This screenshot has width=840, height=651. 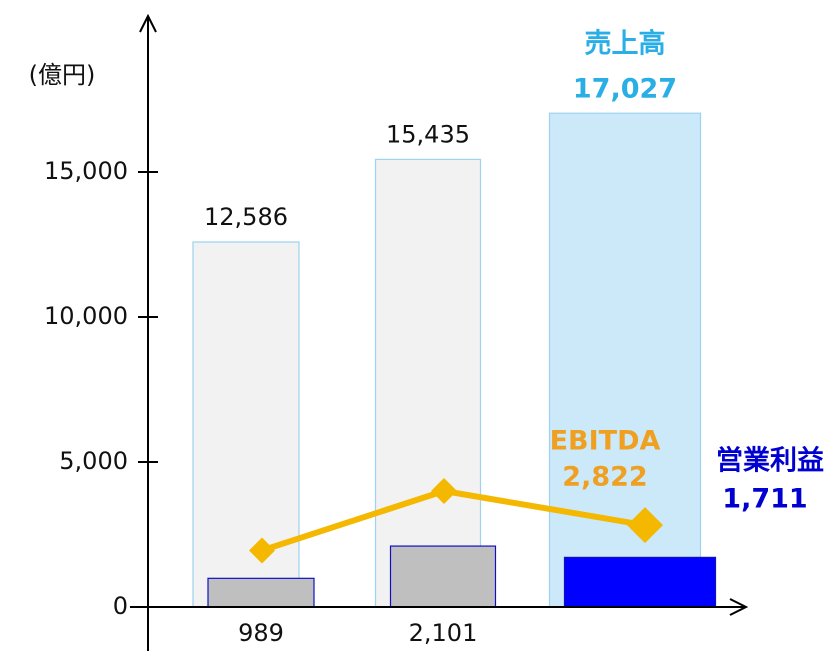 I want to click on series-name: 売上高, so click(x=625, y=44).